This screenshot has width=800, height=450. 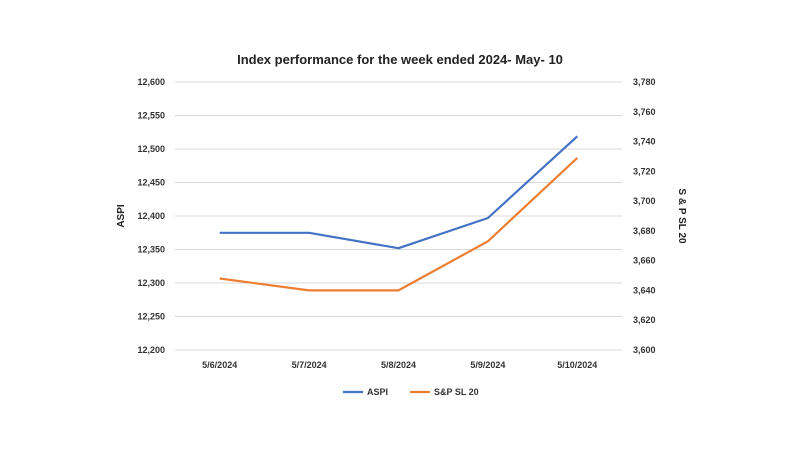 I want to click on y-tick-label: 12,200, so click(x=151, y=350).